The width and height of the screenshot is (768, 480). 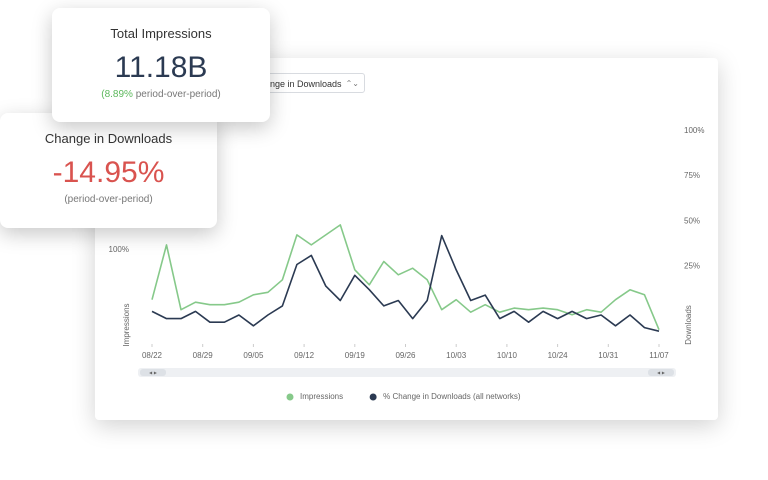 I want to click on range-handle-right, so click(x=661, y=372).